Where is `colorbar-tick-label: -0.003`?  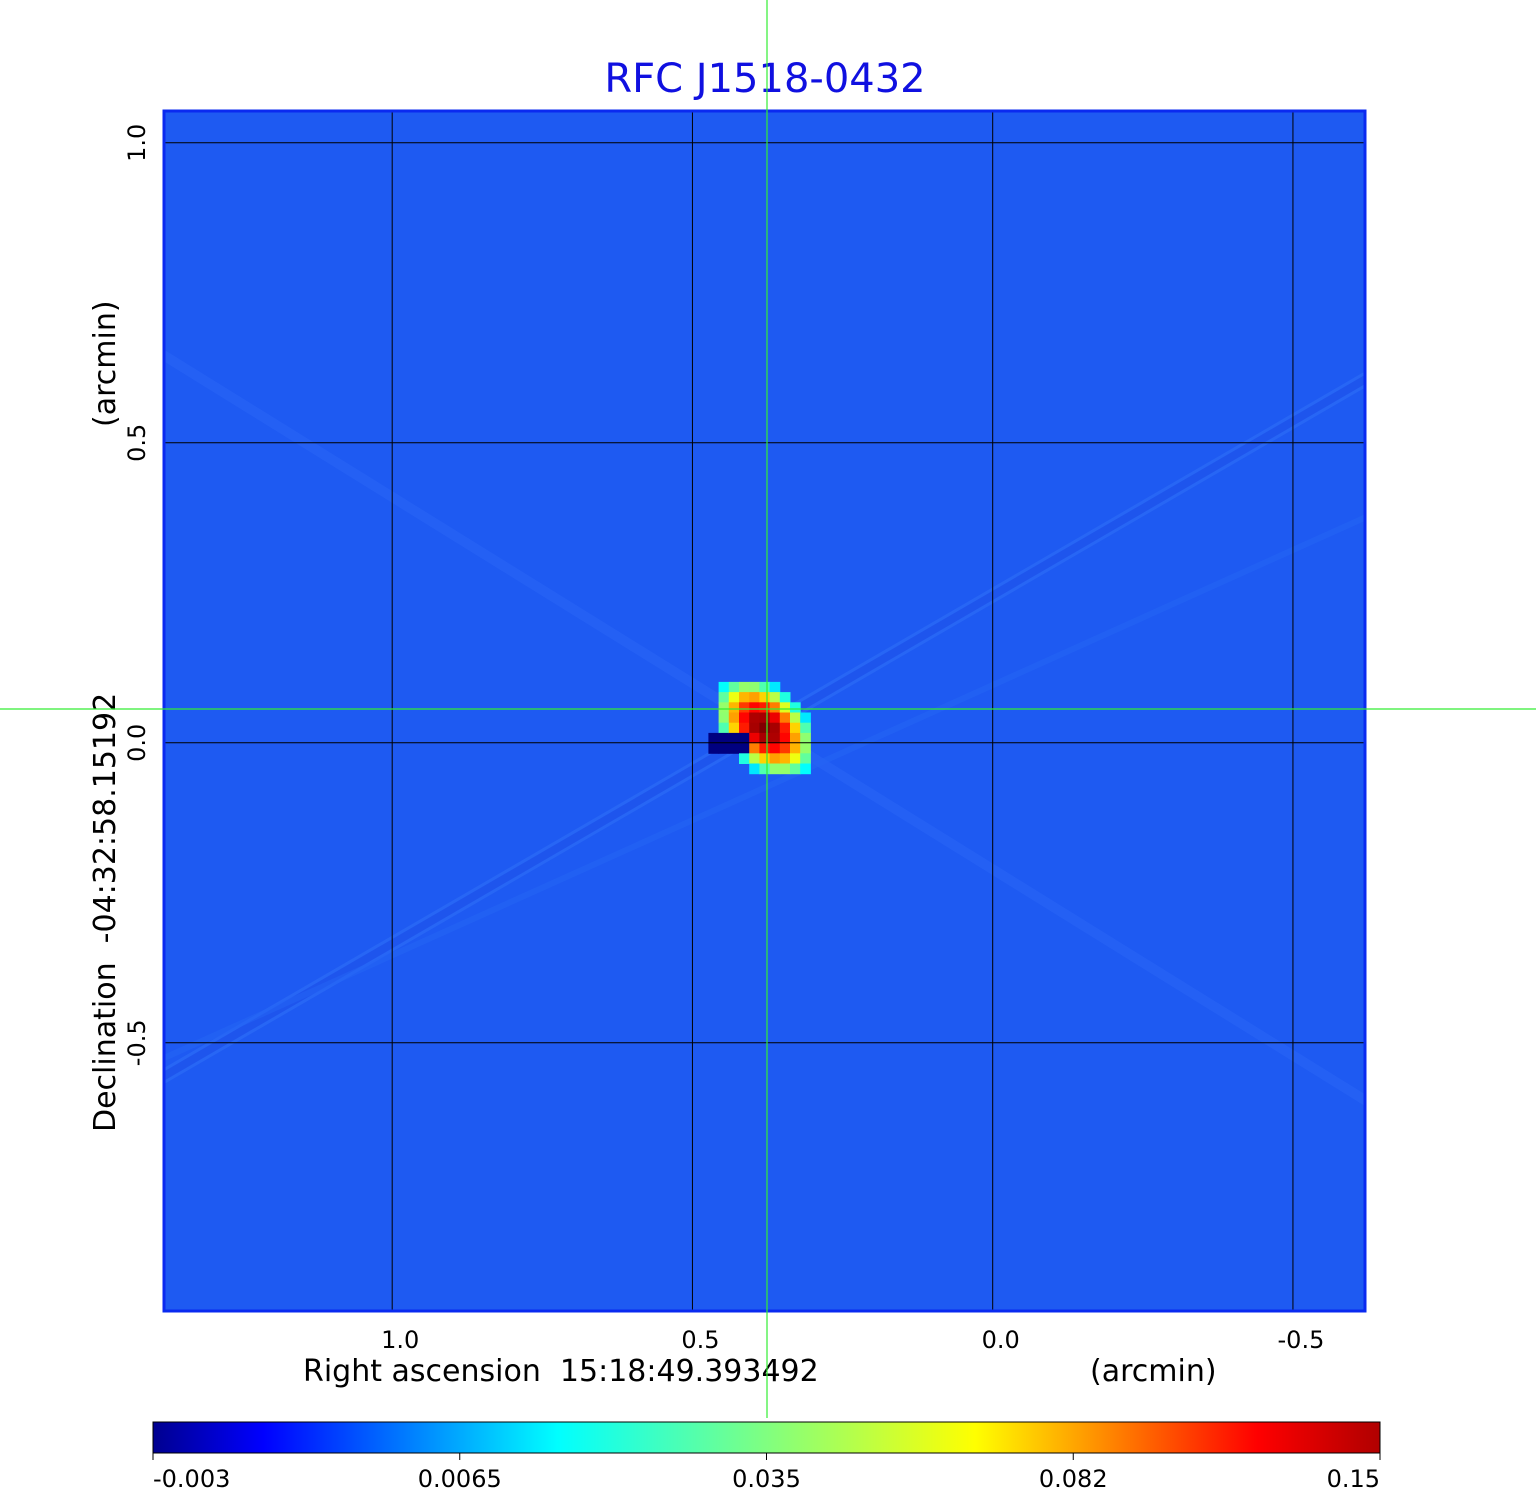 colorbar-tick-label: -0.003 is located at coordinates (191, 1479).